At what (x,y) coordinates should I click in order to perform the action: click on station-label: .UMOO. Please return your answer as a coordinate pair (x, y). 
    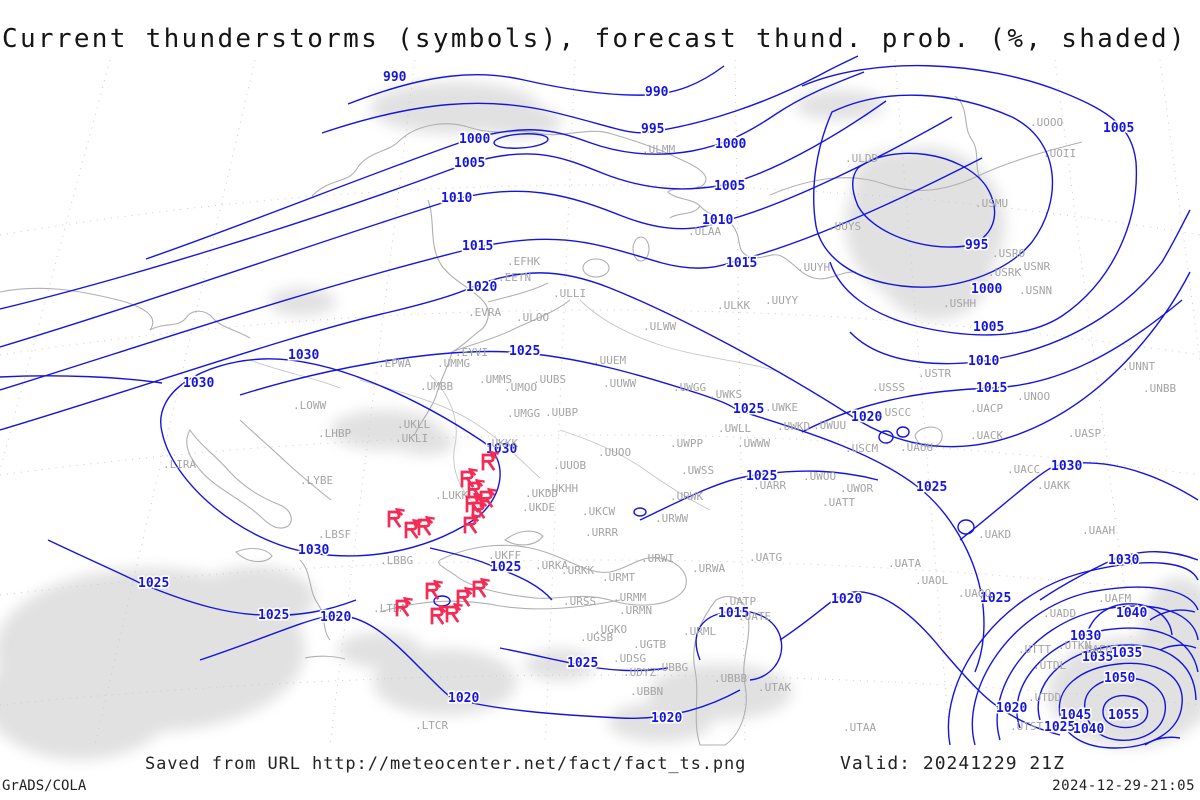
    Looking at the image, I should click on (520, 387).